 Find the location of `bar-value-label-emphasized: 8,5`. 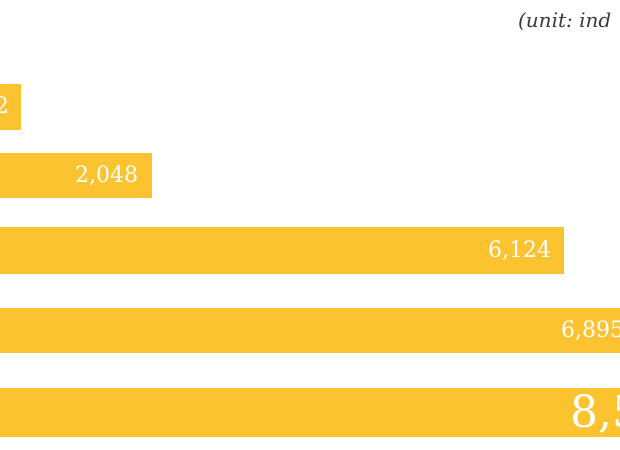

bar-value-label-emphasized: 8,5 is located at coordinates (595, 412).